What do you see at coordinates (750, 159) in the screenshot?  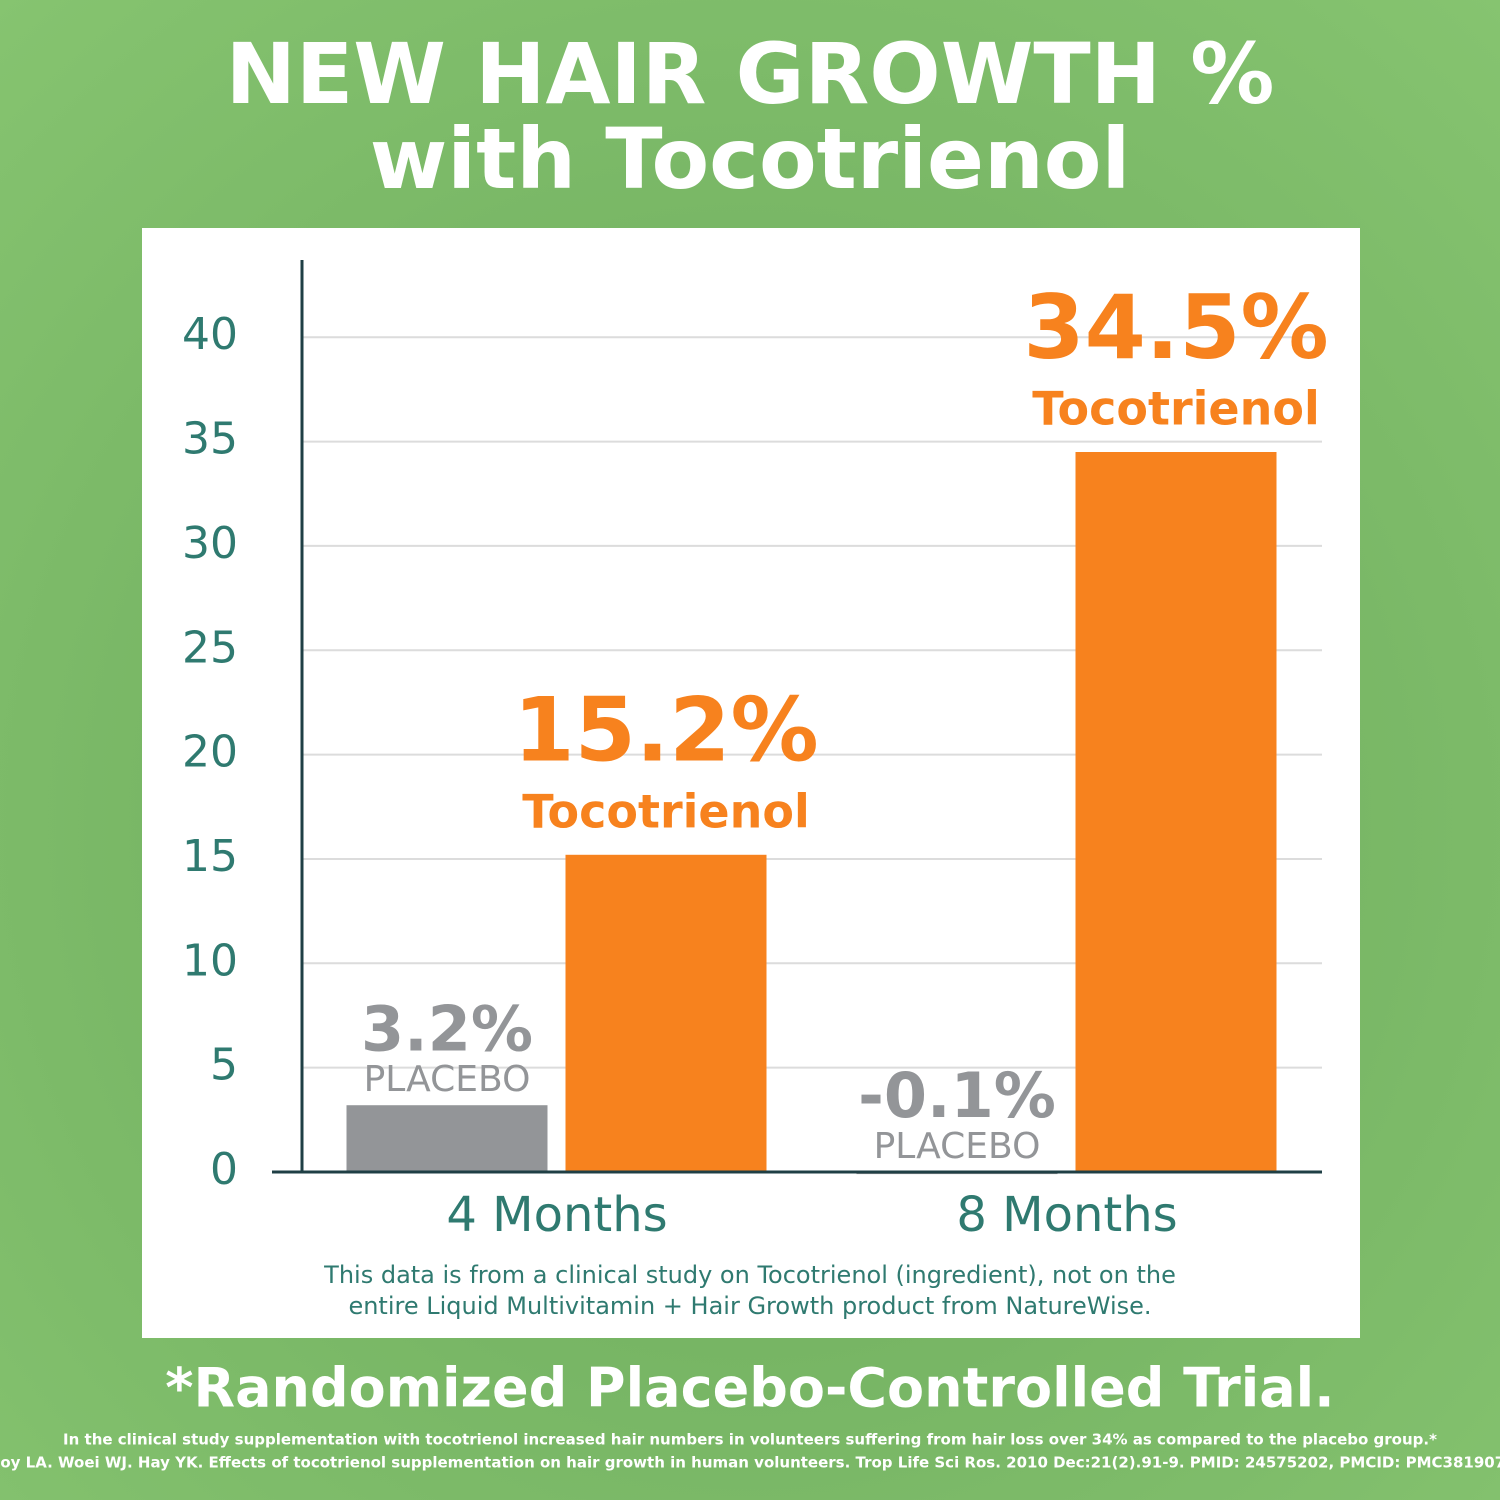 I see `chart-subtitle: with Tocotrienol` at bounding box center [750, 159].